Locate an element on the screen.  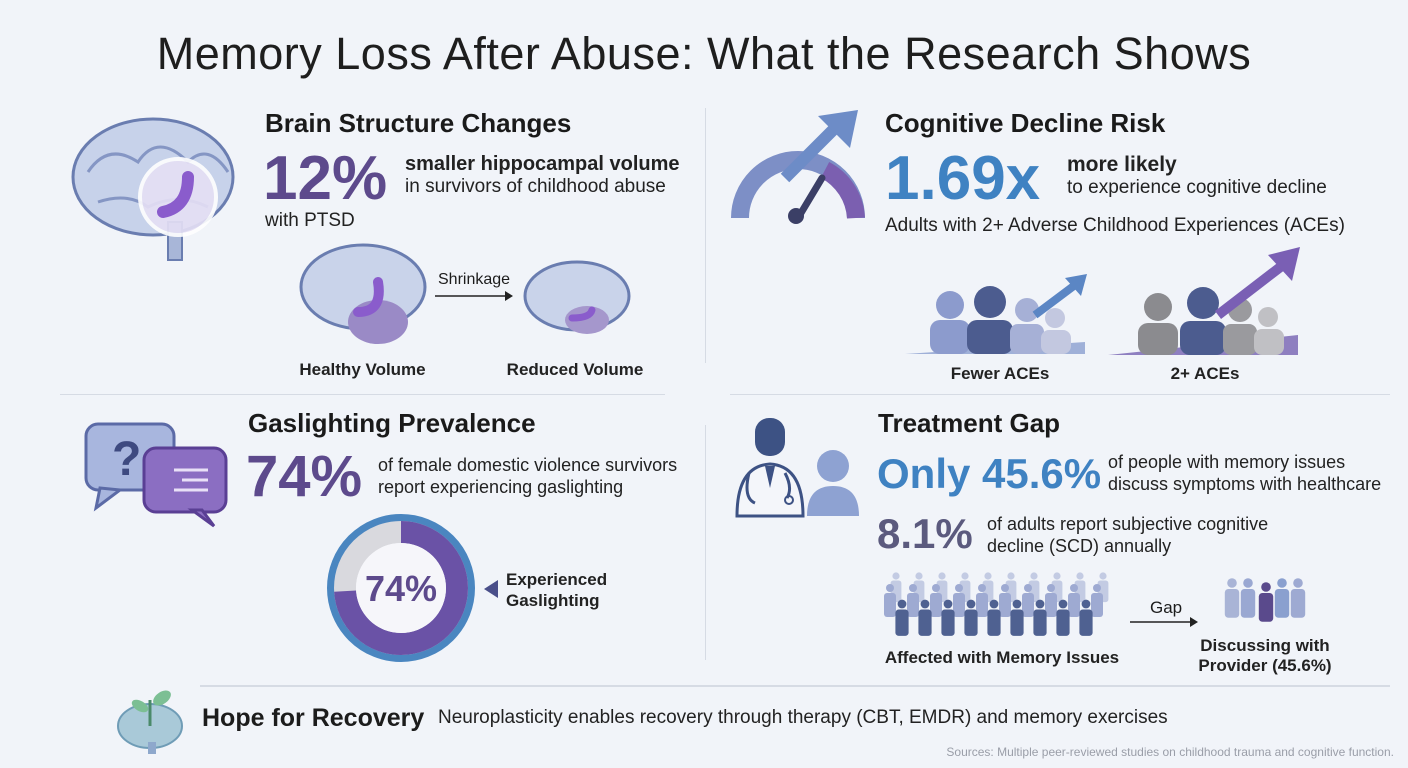
brain-stat-text: in survivors of childhood abuse is located at coordinates (535, 186).